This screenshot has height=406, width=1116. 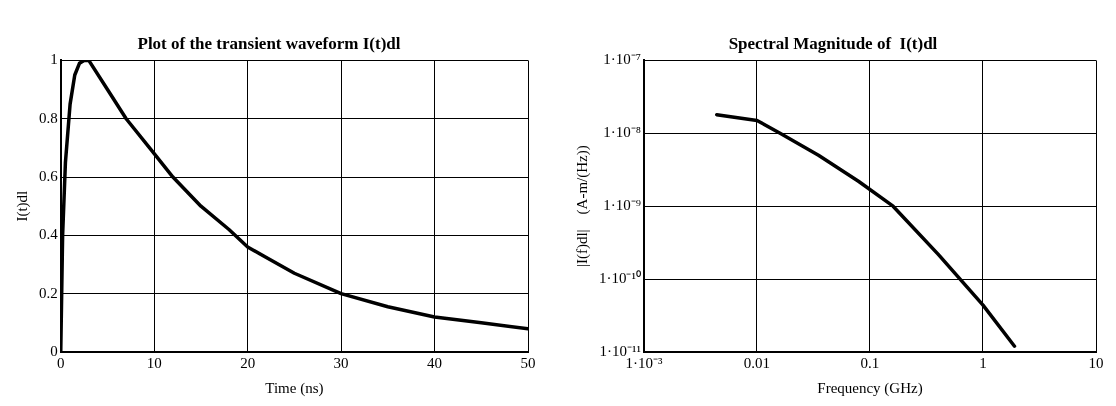 I want to click on x-tick-label: 0.01, so click(x=757, y=362).